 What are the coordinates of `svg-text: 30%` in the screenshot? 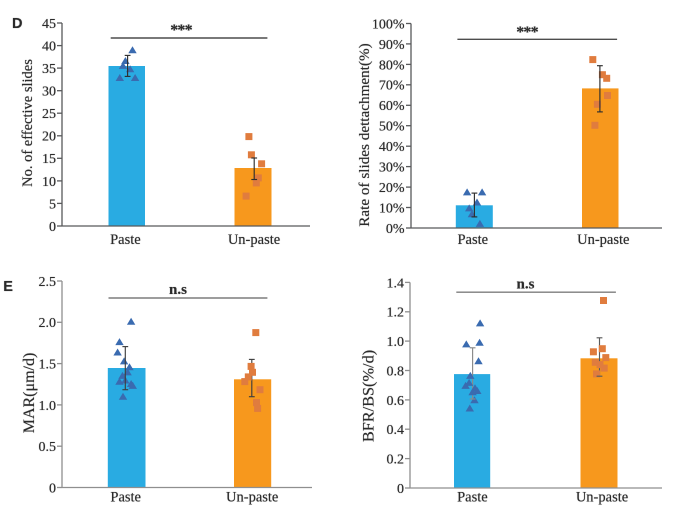 It's located at (392, 168).